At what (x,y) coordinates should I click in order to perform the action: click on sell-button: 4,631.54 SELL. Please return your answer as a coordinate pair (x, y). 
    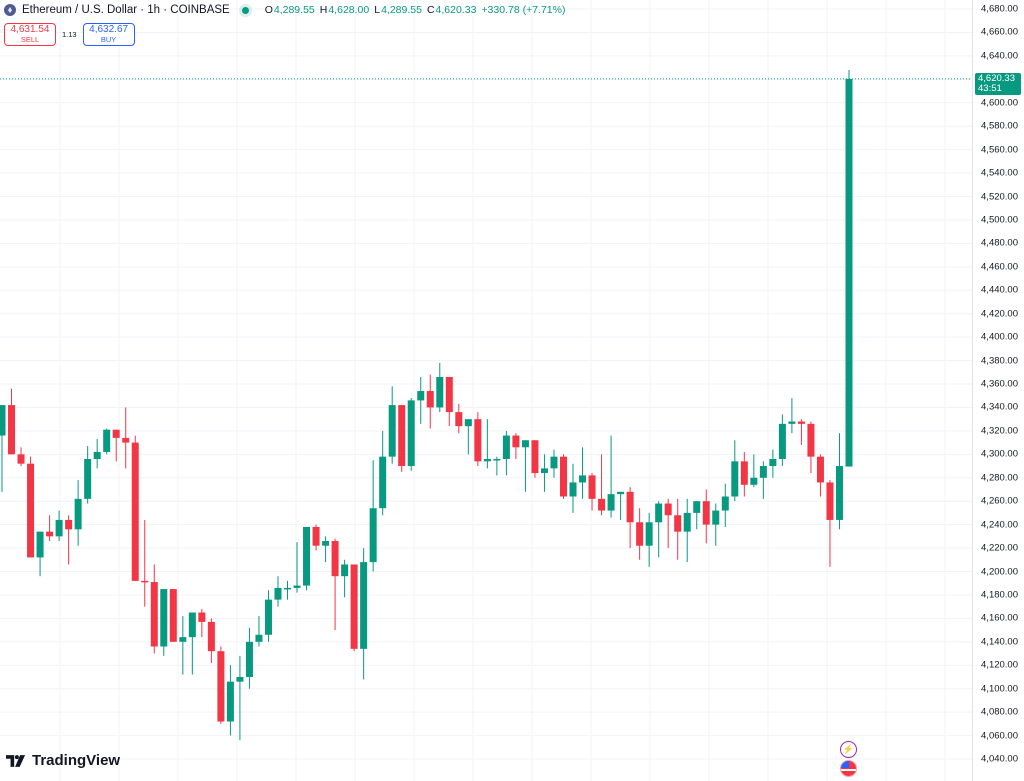
    Looking at the image, I should click on (30, 34).